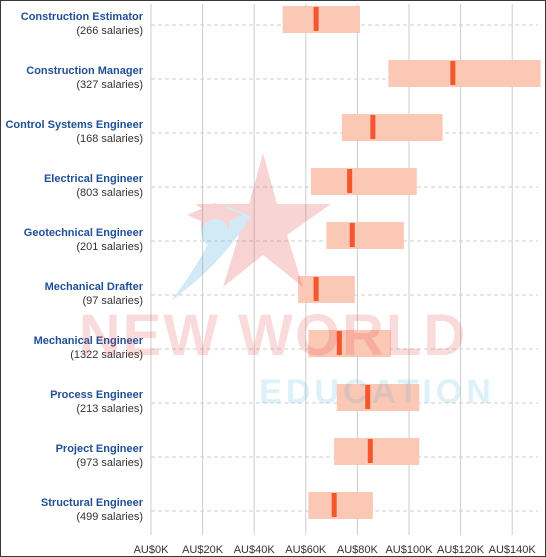 The height and width of the screenshot is (557, 546). What do you see at coordinates (84, 71) in the screenshot?
I see `job-title-label: Construction Manager` at bounding box center [84, 71].